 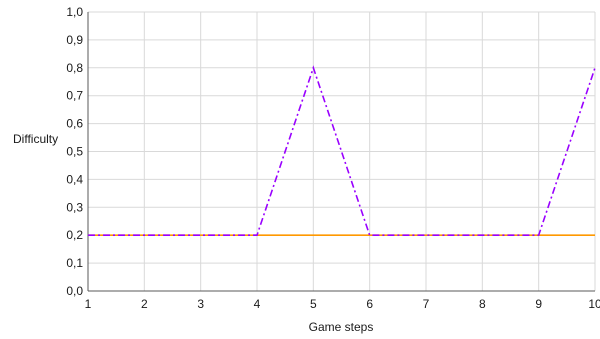 What do you see at coordinates (88, 304) in the screenshot?
I see `x-tick-label: 1` at bounding box center [88, 304].